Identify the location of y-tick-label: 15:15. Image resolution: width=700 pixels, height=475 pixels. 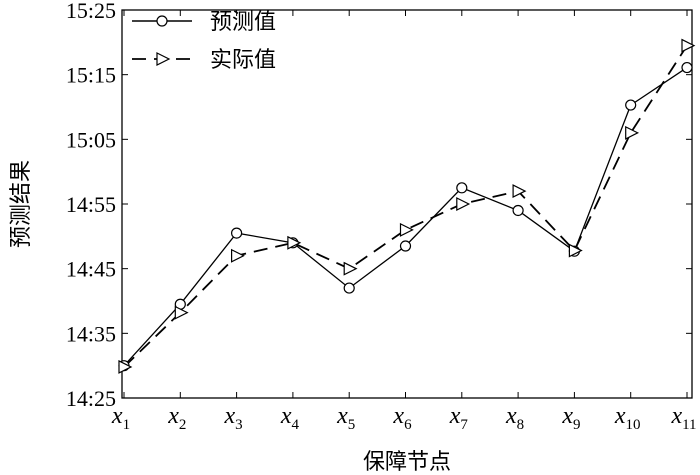
(91, 75).